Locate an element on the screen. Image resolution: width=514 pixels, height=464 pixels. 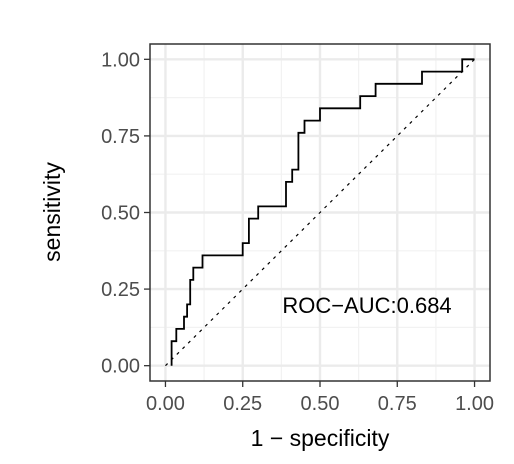
y-tick-label: 0.25 is located at coordinates (120, 290).